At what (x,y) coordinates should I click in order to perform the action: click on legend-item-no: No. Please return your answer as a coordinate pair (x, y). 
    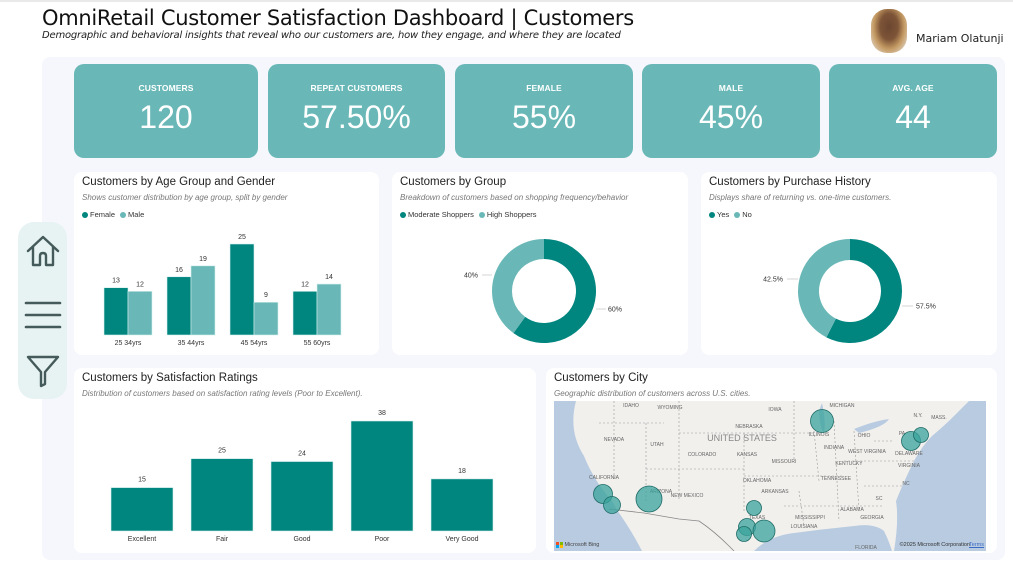
    Looking at the image, I should click on (743, 214).